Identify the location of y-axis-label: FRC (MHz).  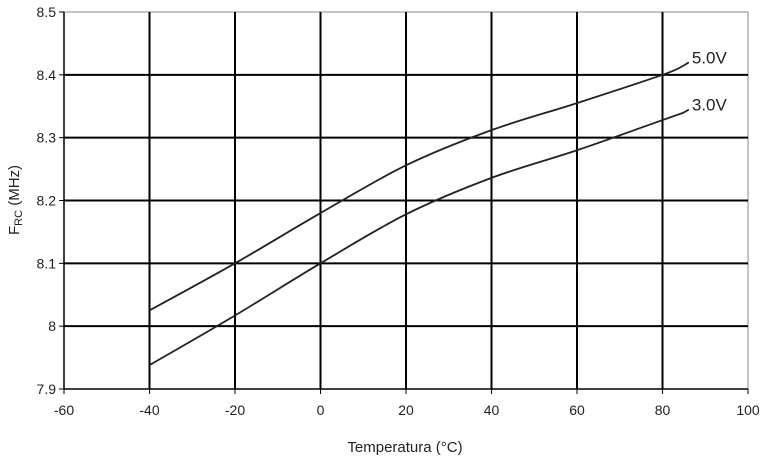
(15, 200).